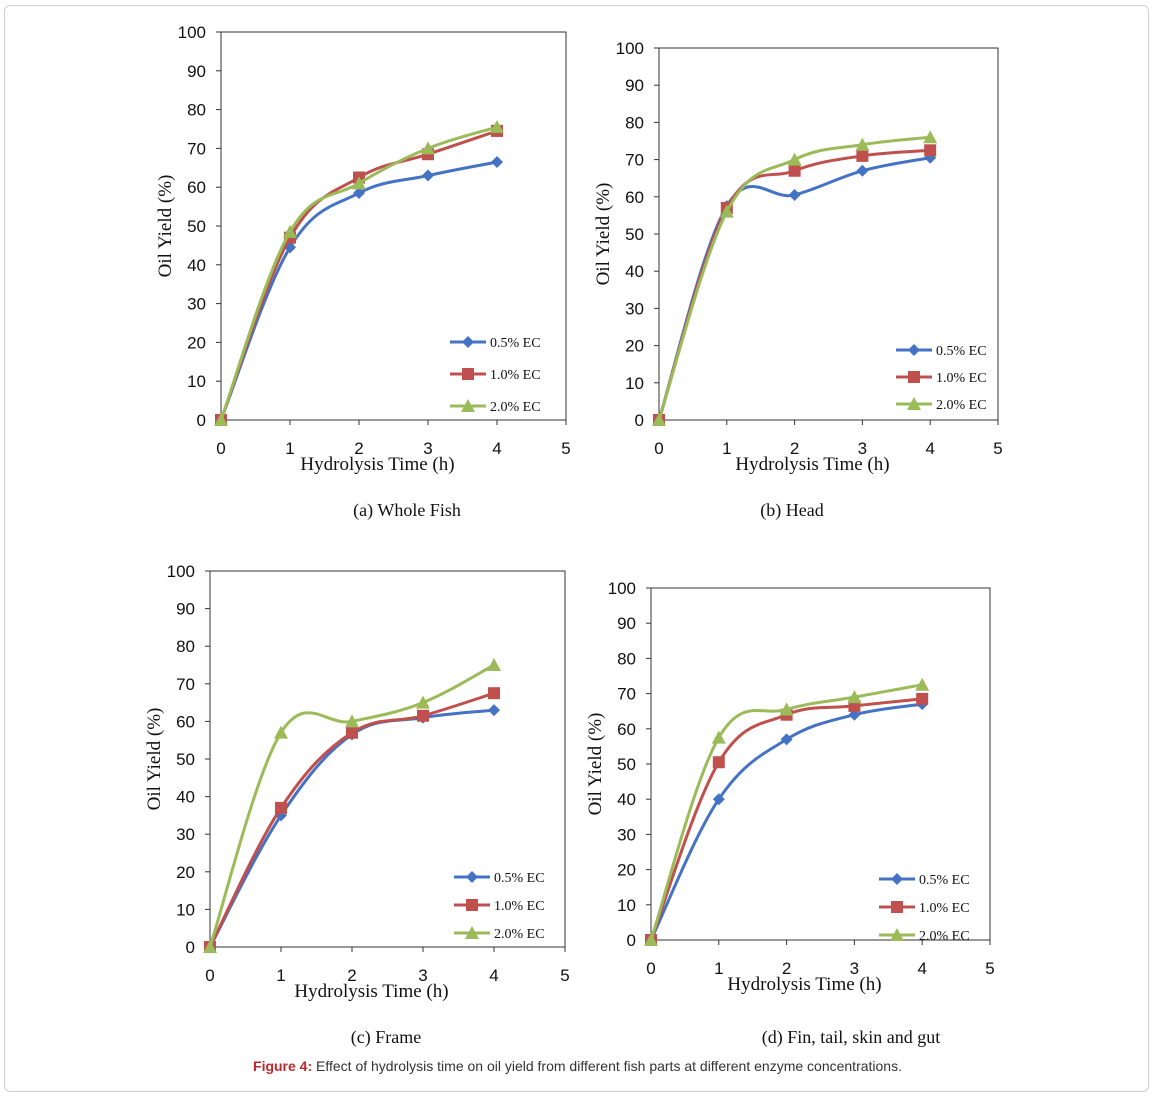 The width and height of the screenshot is (1155, 1097). I want to click on panel-caption: (c) Frame, so click(386, 1037).